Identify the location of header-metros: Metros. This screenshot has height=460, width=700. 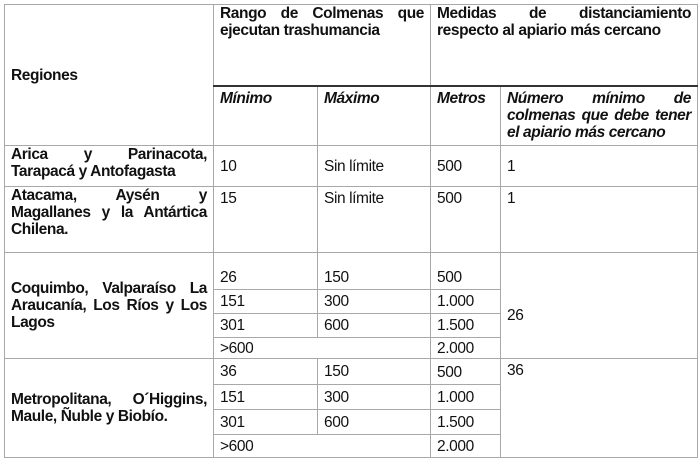
(466, 115).